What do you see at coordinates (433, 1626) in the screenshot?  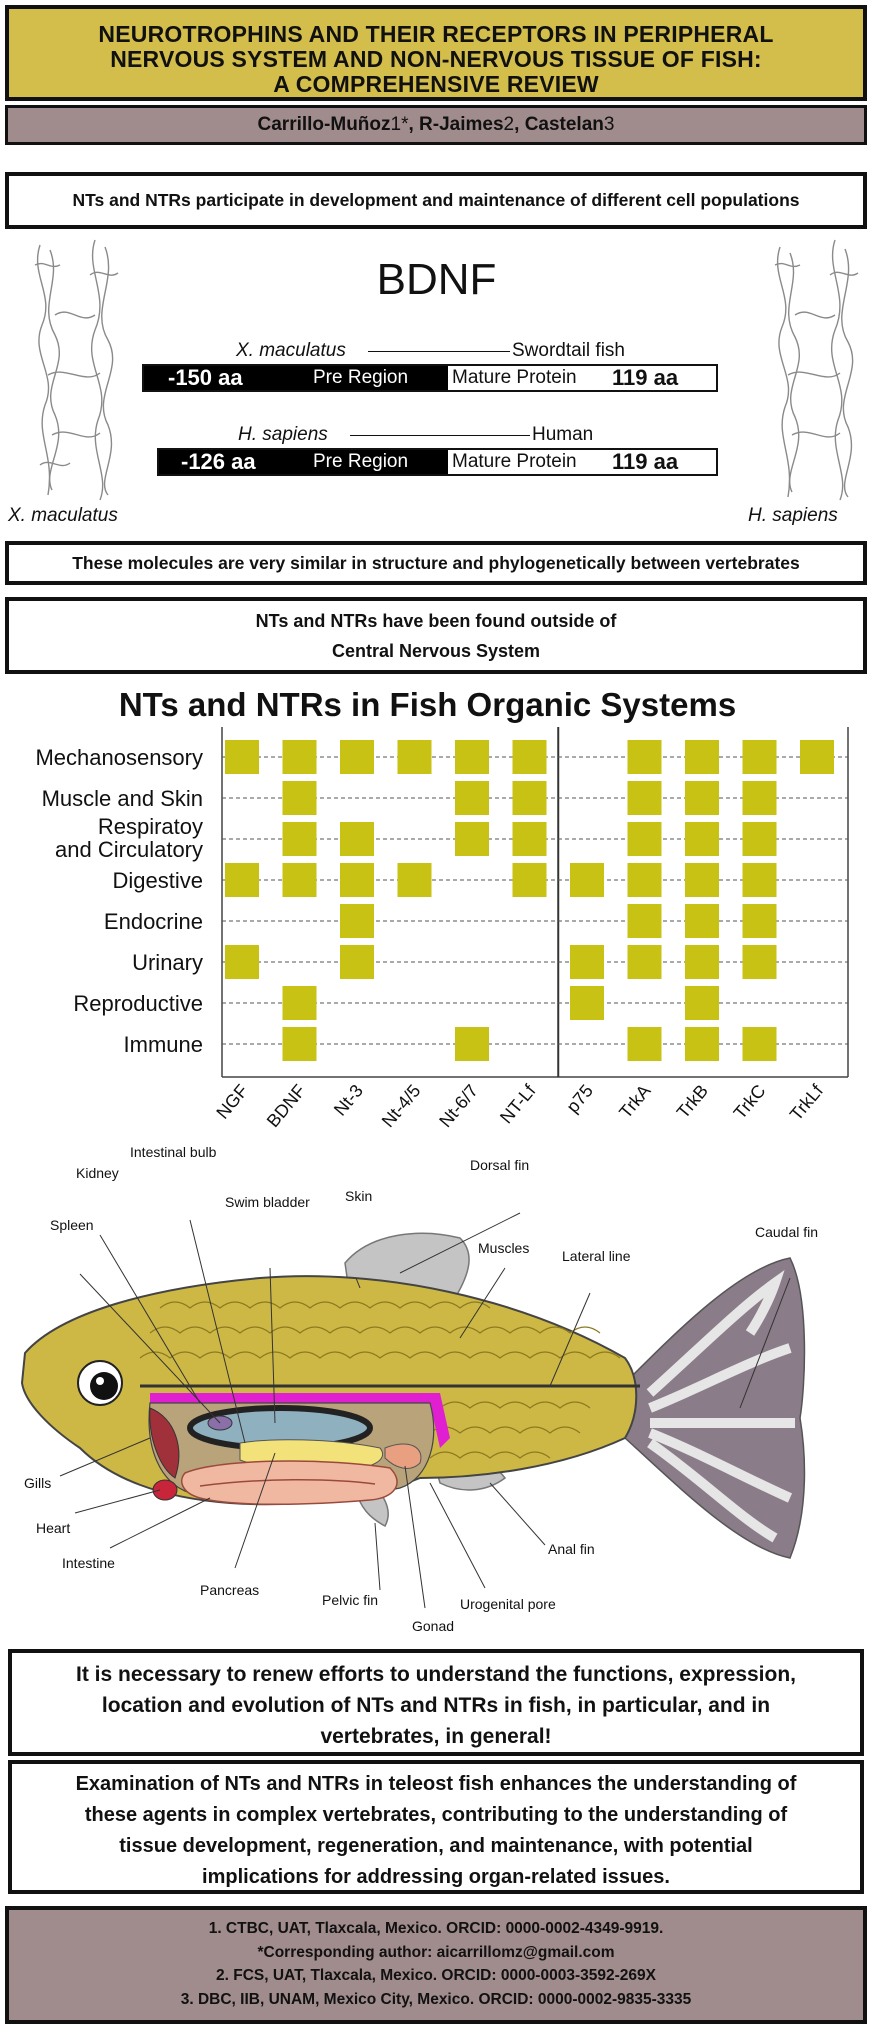 I see `label-gonad: Gonad` at bounding box center [433, 1626].